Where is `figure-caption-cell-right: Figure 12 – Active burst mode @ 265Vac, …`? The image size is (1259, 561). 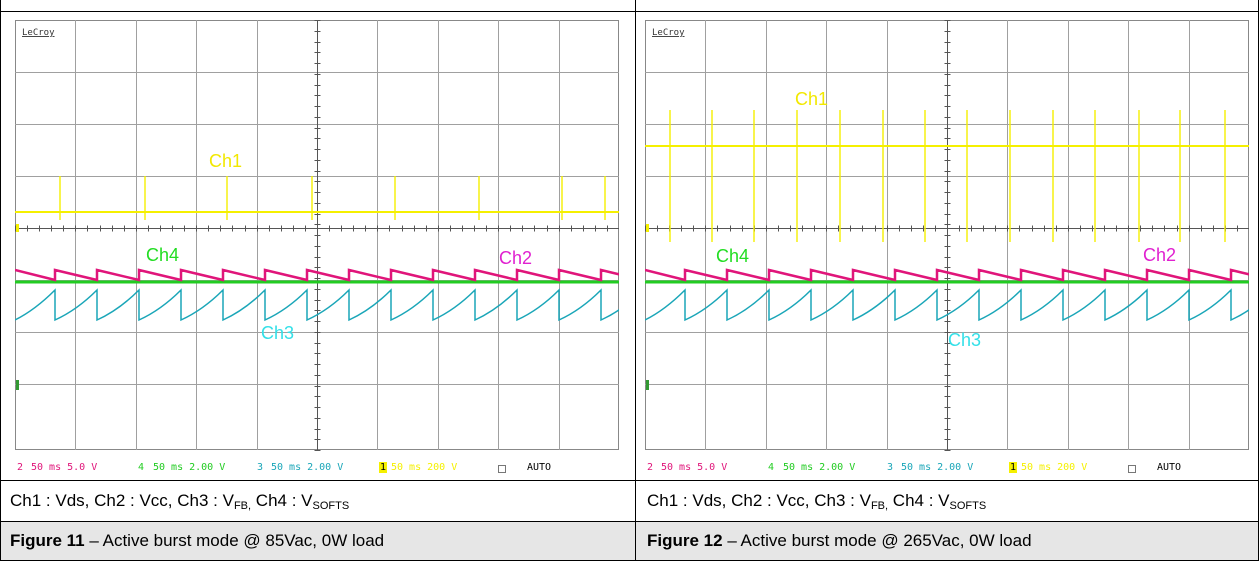
figure-caption-cell-right: Figure 12 – Active burst mode @ 265Vac, … is located at coordinates (947, 541).